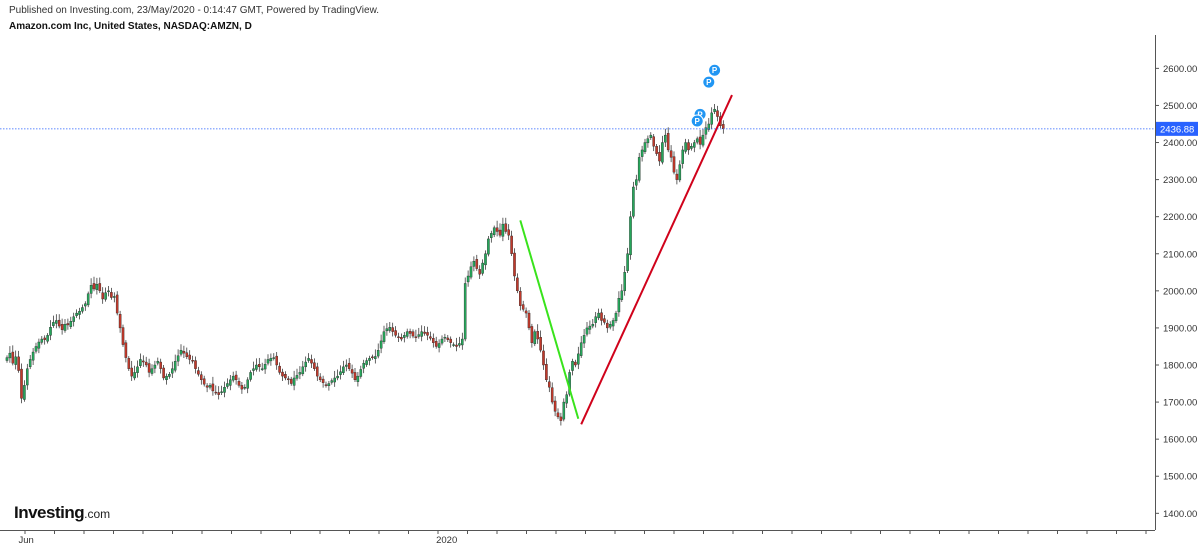 This screenshot has height=549, width=1200. What do you see at coordinates (583, 538) in the screenshot?
I see `time-axis: Jun 2020` at bounding box center [583, 538].